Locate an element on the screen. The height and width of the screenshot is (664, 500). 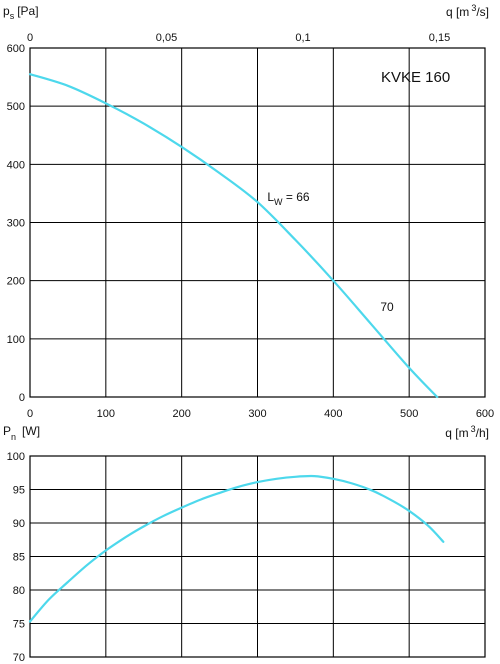
pressure-y-tick-label: 500 is located at coordinates (16, 107).